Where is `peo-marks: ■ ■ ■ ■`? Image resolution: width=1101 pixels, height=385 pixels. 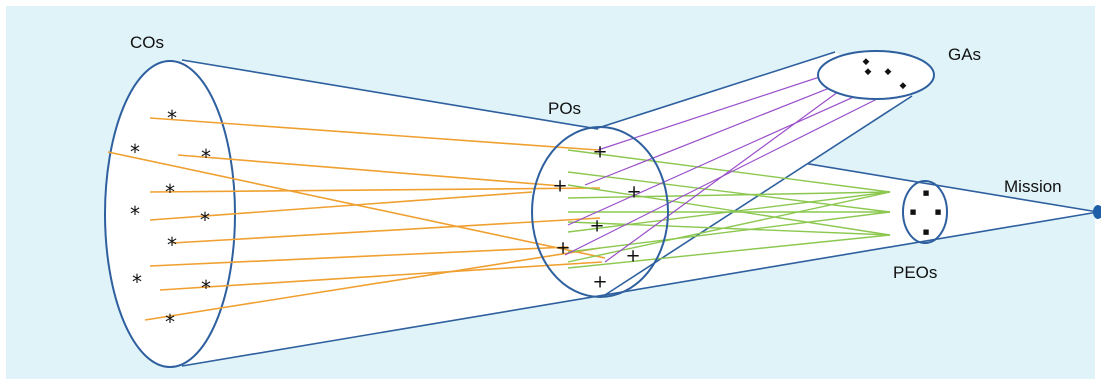 peo-marks: ■ ■ ■ ■ is located at coordinates (926, 212).